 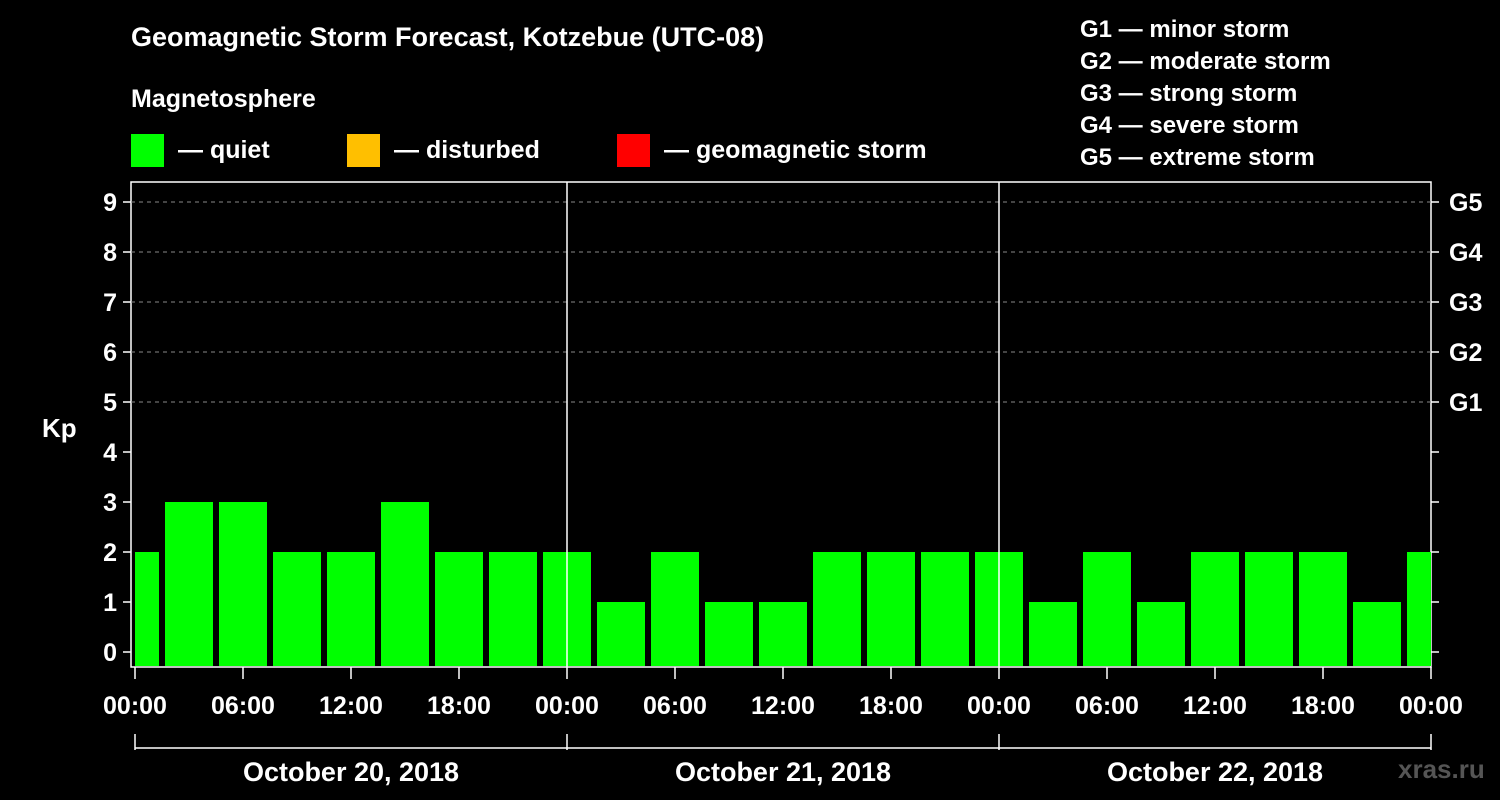 I want to click on storm-scale-g3: G3 — strong storm, so click(x=1189, y=93).